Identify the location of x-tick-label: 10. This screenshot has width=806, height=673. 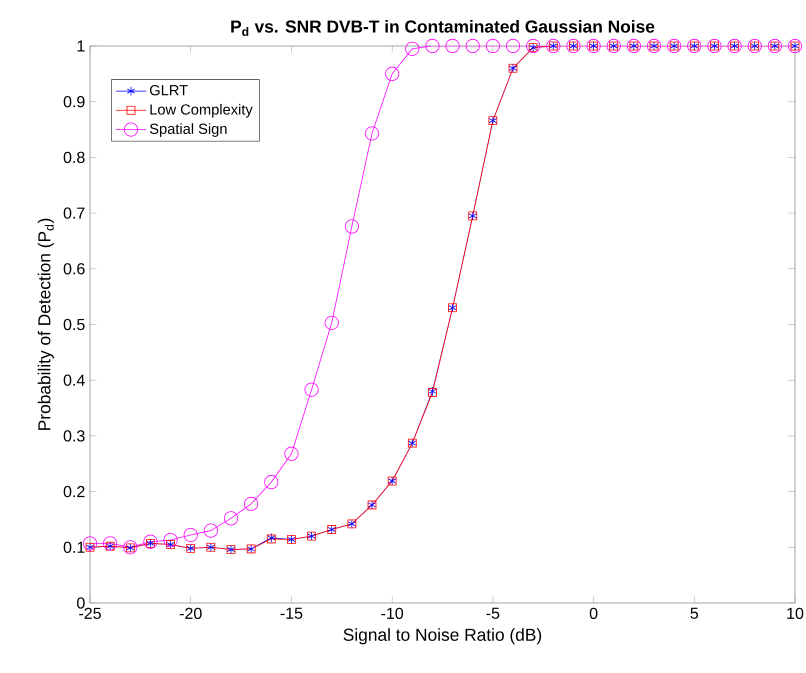
(795, 614).